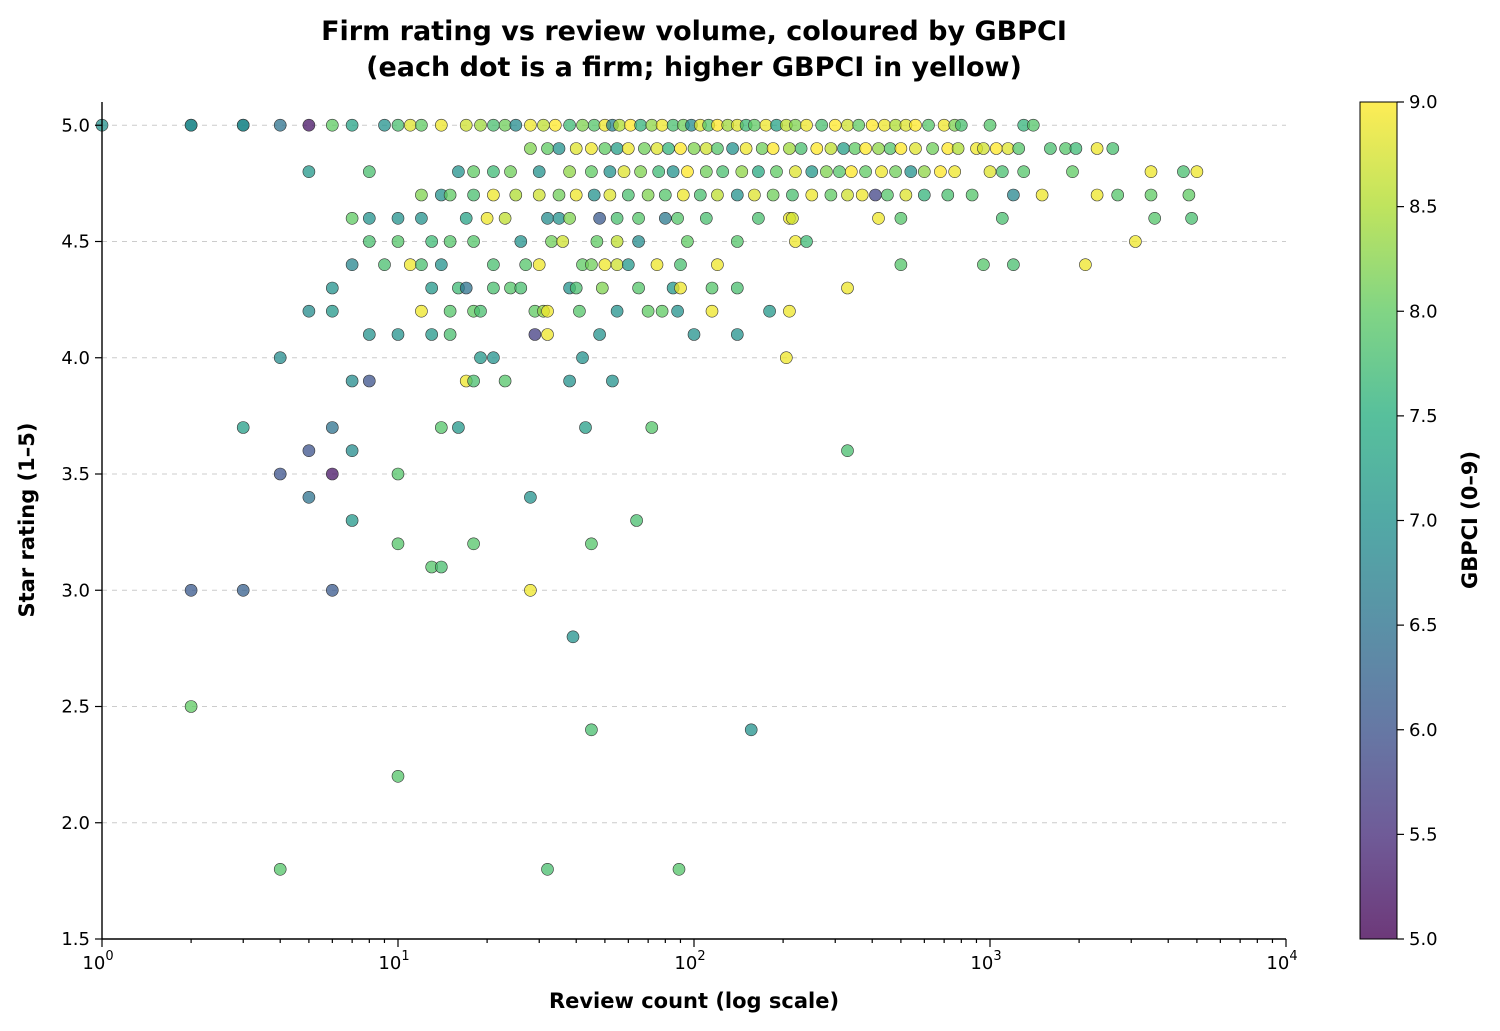 The image size is (1500, 1031). I want to click on x-ticks: 10⁰ 10¹ 10² 10³ 10⁴, so click(690, 956).